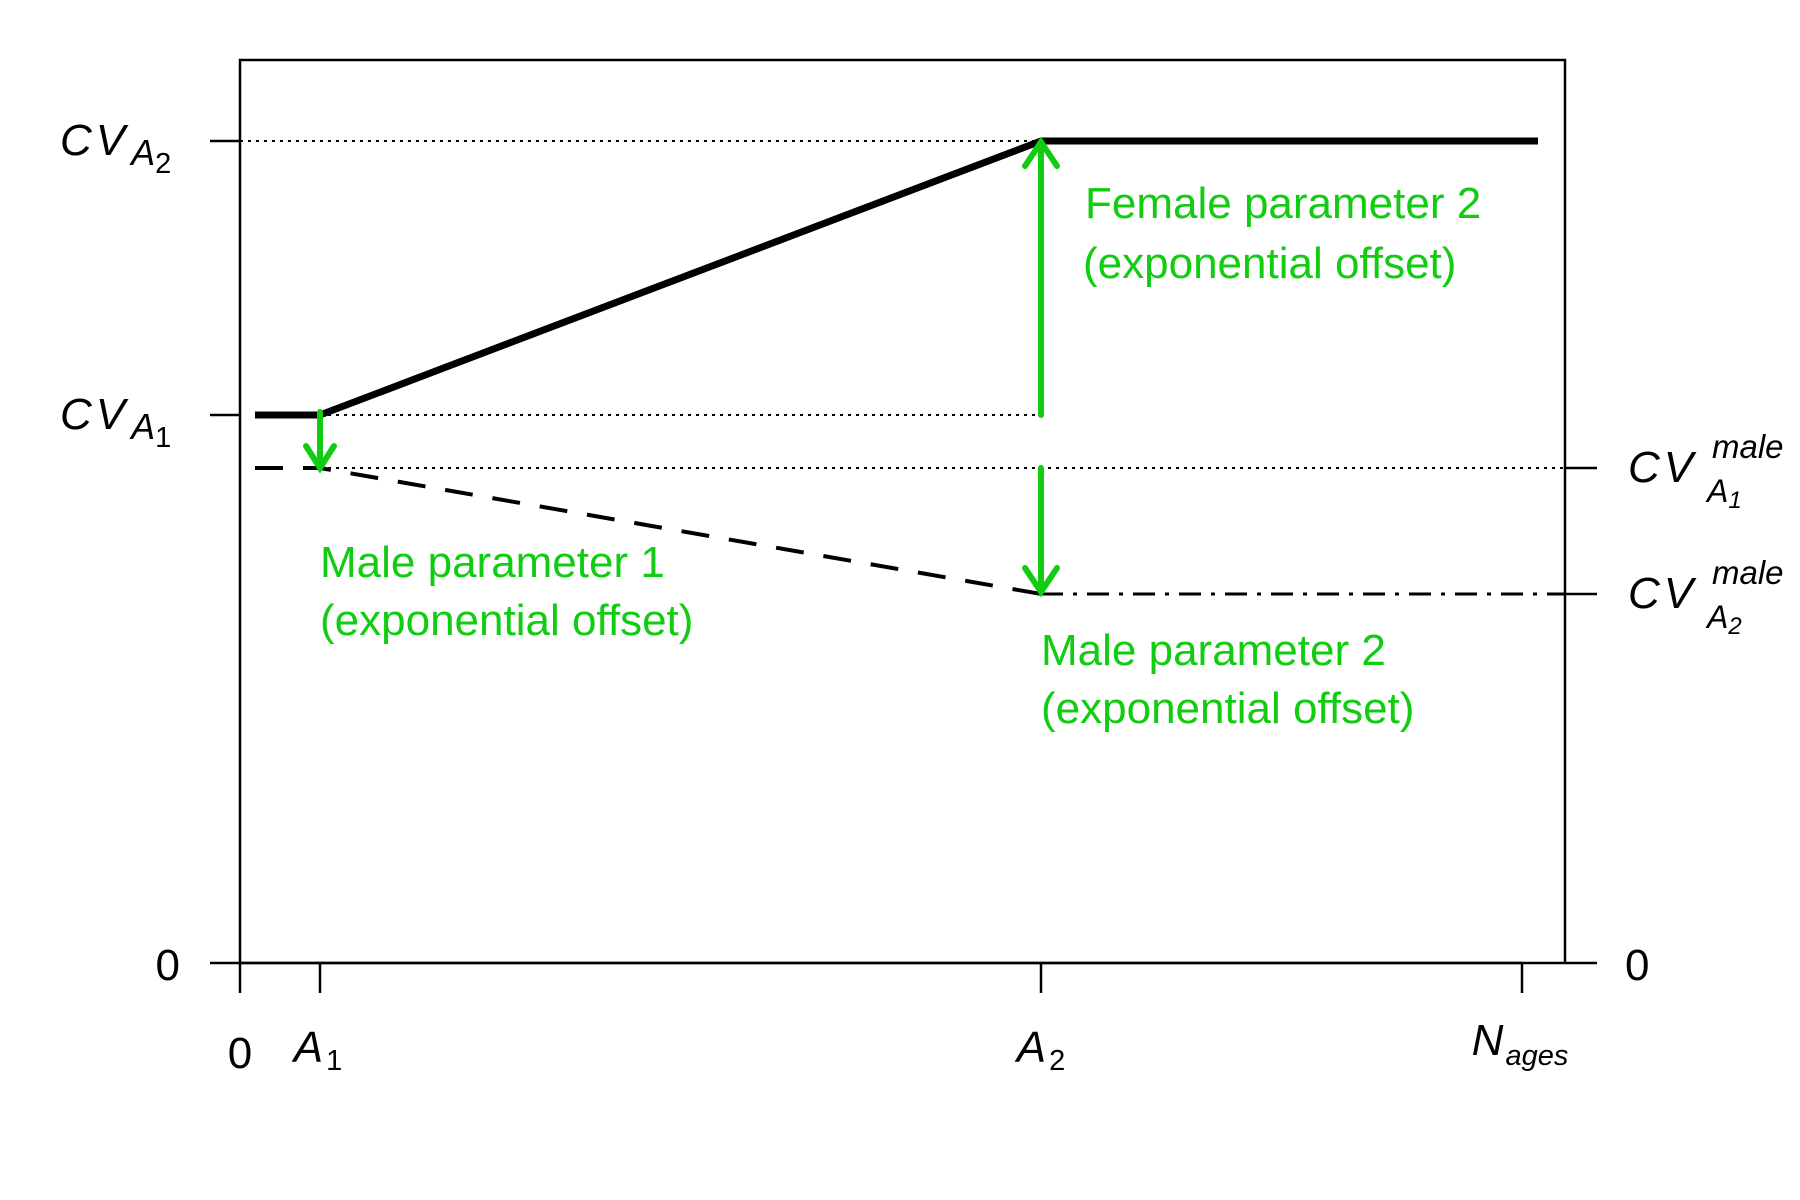 This screenshot has width=1800, height=1200. What do you see at coordinates (320, 441) in the screenshot?
I see `male-param1-arrow` at bounding box center [320, 441].